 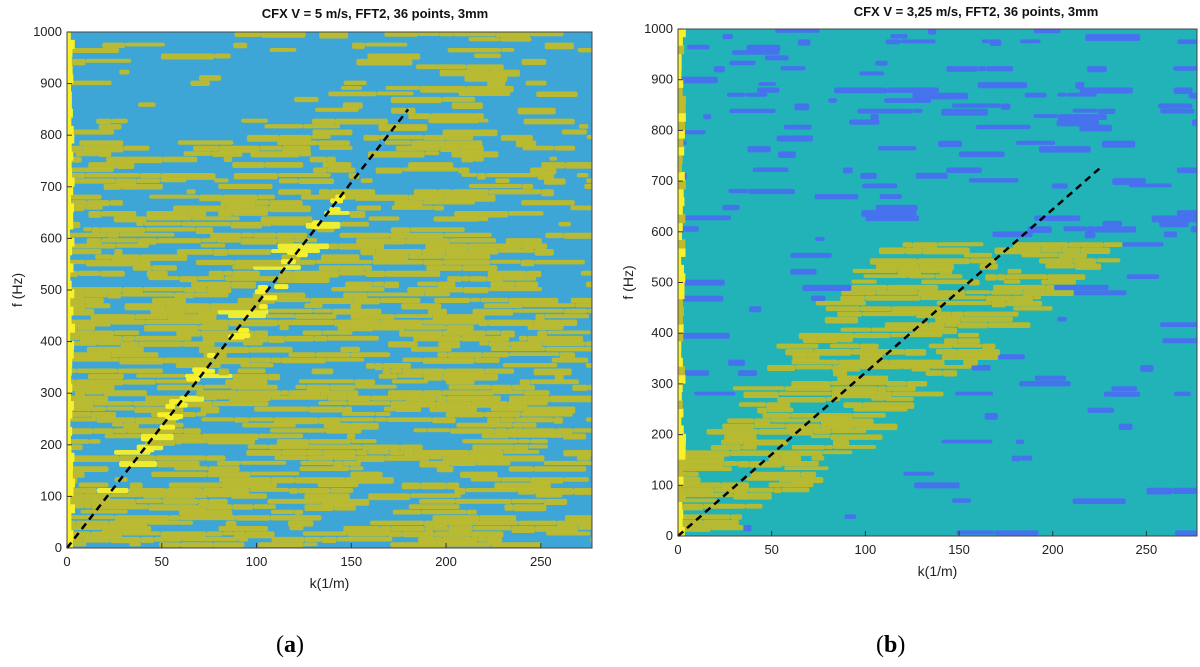 What do you see at coordinates (866, 549) in the screenshot?
I see `x-tick-label: 100` at bounding box center [866, 549].